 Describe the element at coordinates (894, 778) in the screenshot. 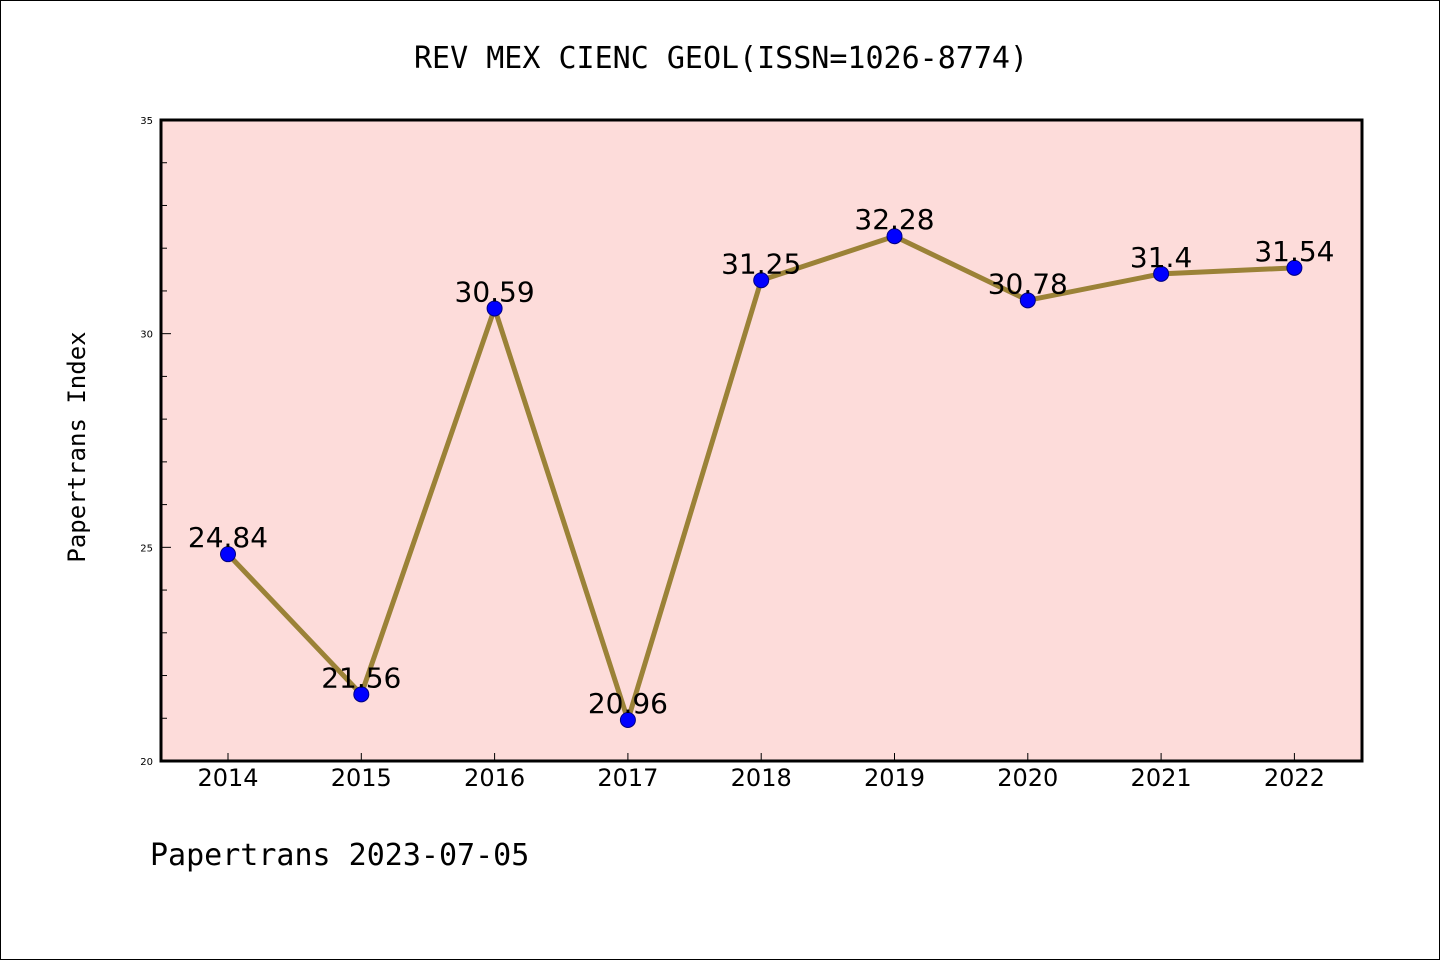

I see `x-tick-label: 2019` at that location.